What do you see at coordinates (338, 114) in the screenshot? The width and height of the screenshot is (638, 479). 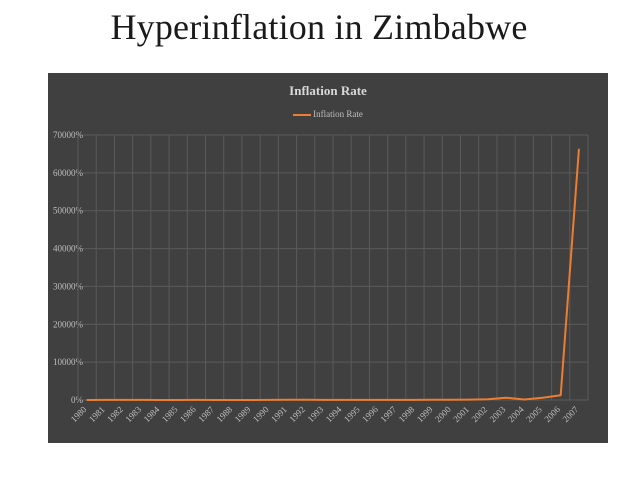 I see `legend-label: Inflation Rate` at bounding box center [338, 114].